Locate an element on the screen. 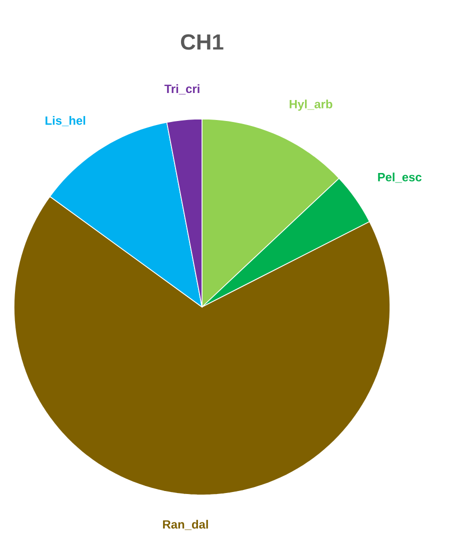  chart-title: CH1 is located at coordinates (202, 42).